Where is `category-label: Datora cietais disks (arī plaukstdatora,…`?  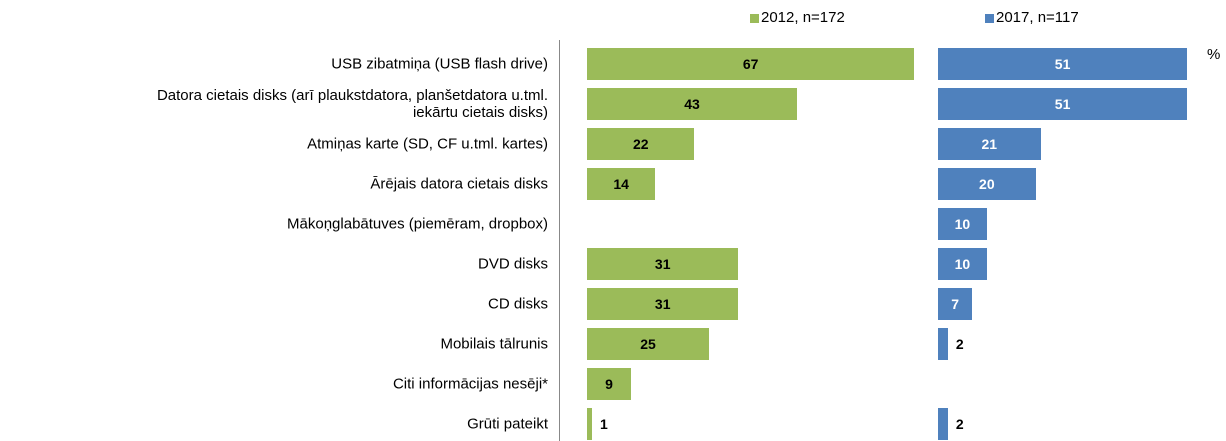 category-label: Datora cietais disks (arī plaukstdatora,… is located at coordinates (352, 104).